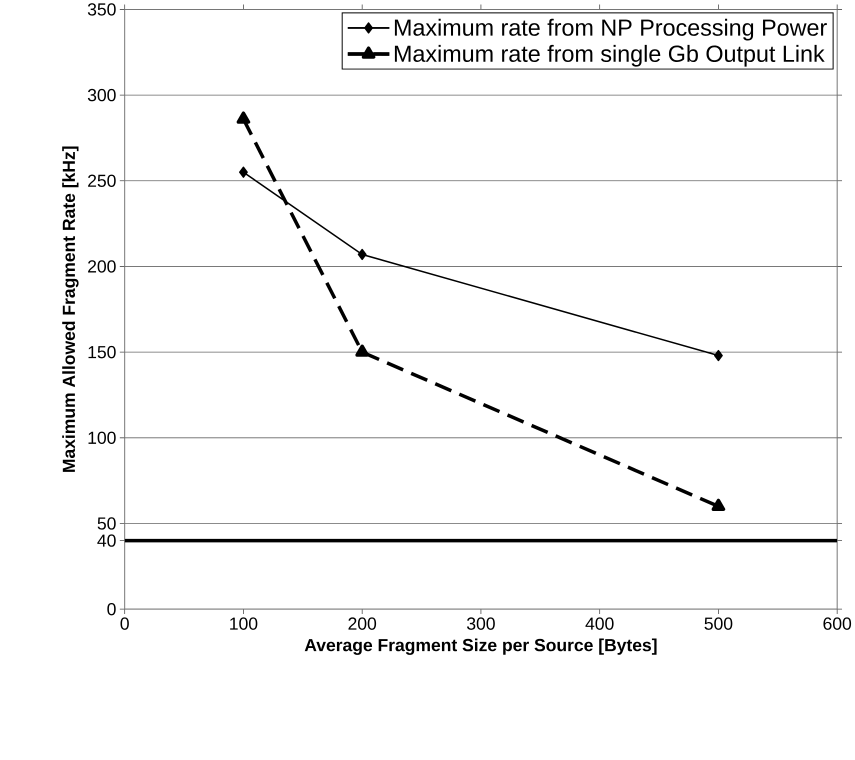 Image resolution: width=855 pixels, height=760 pixels. What do you see at coordinates (609, 55) in the screenshot?
I see `legend-label: Maximum rate from single Gb Output Link` at bounding box center [609, 55].